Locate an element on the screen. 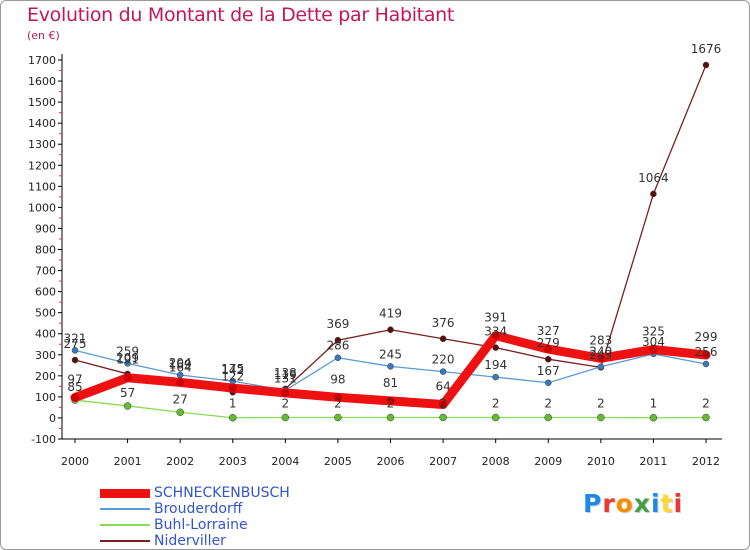 This screenshot has width=750, height=550. x-tick-label: 2009 is located at coordinates (548, 461).